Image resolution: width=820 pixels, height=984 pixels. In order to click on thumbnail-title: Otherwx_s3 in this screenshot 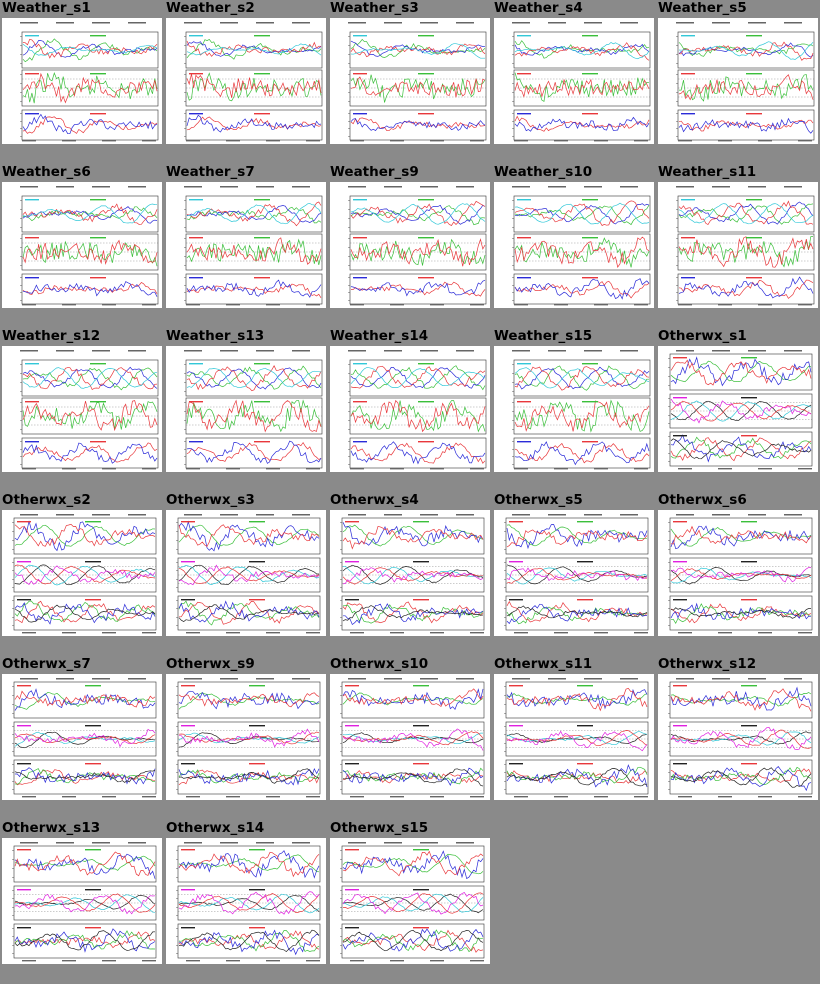, I will do `click(210, 500)`.